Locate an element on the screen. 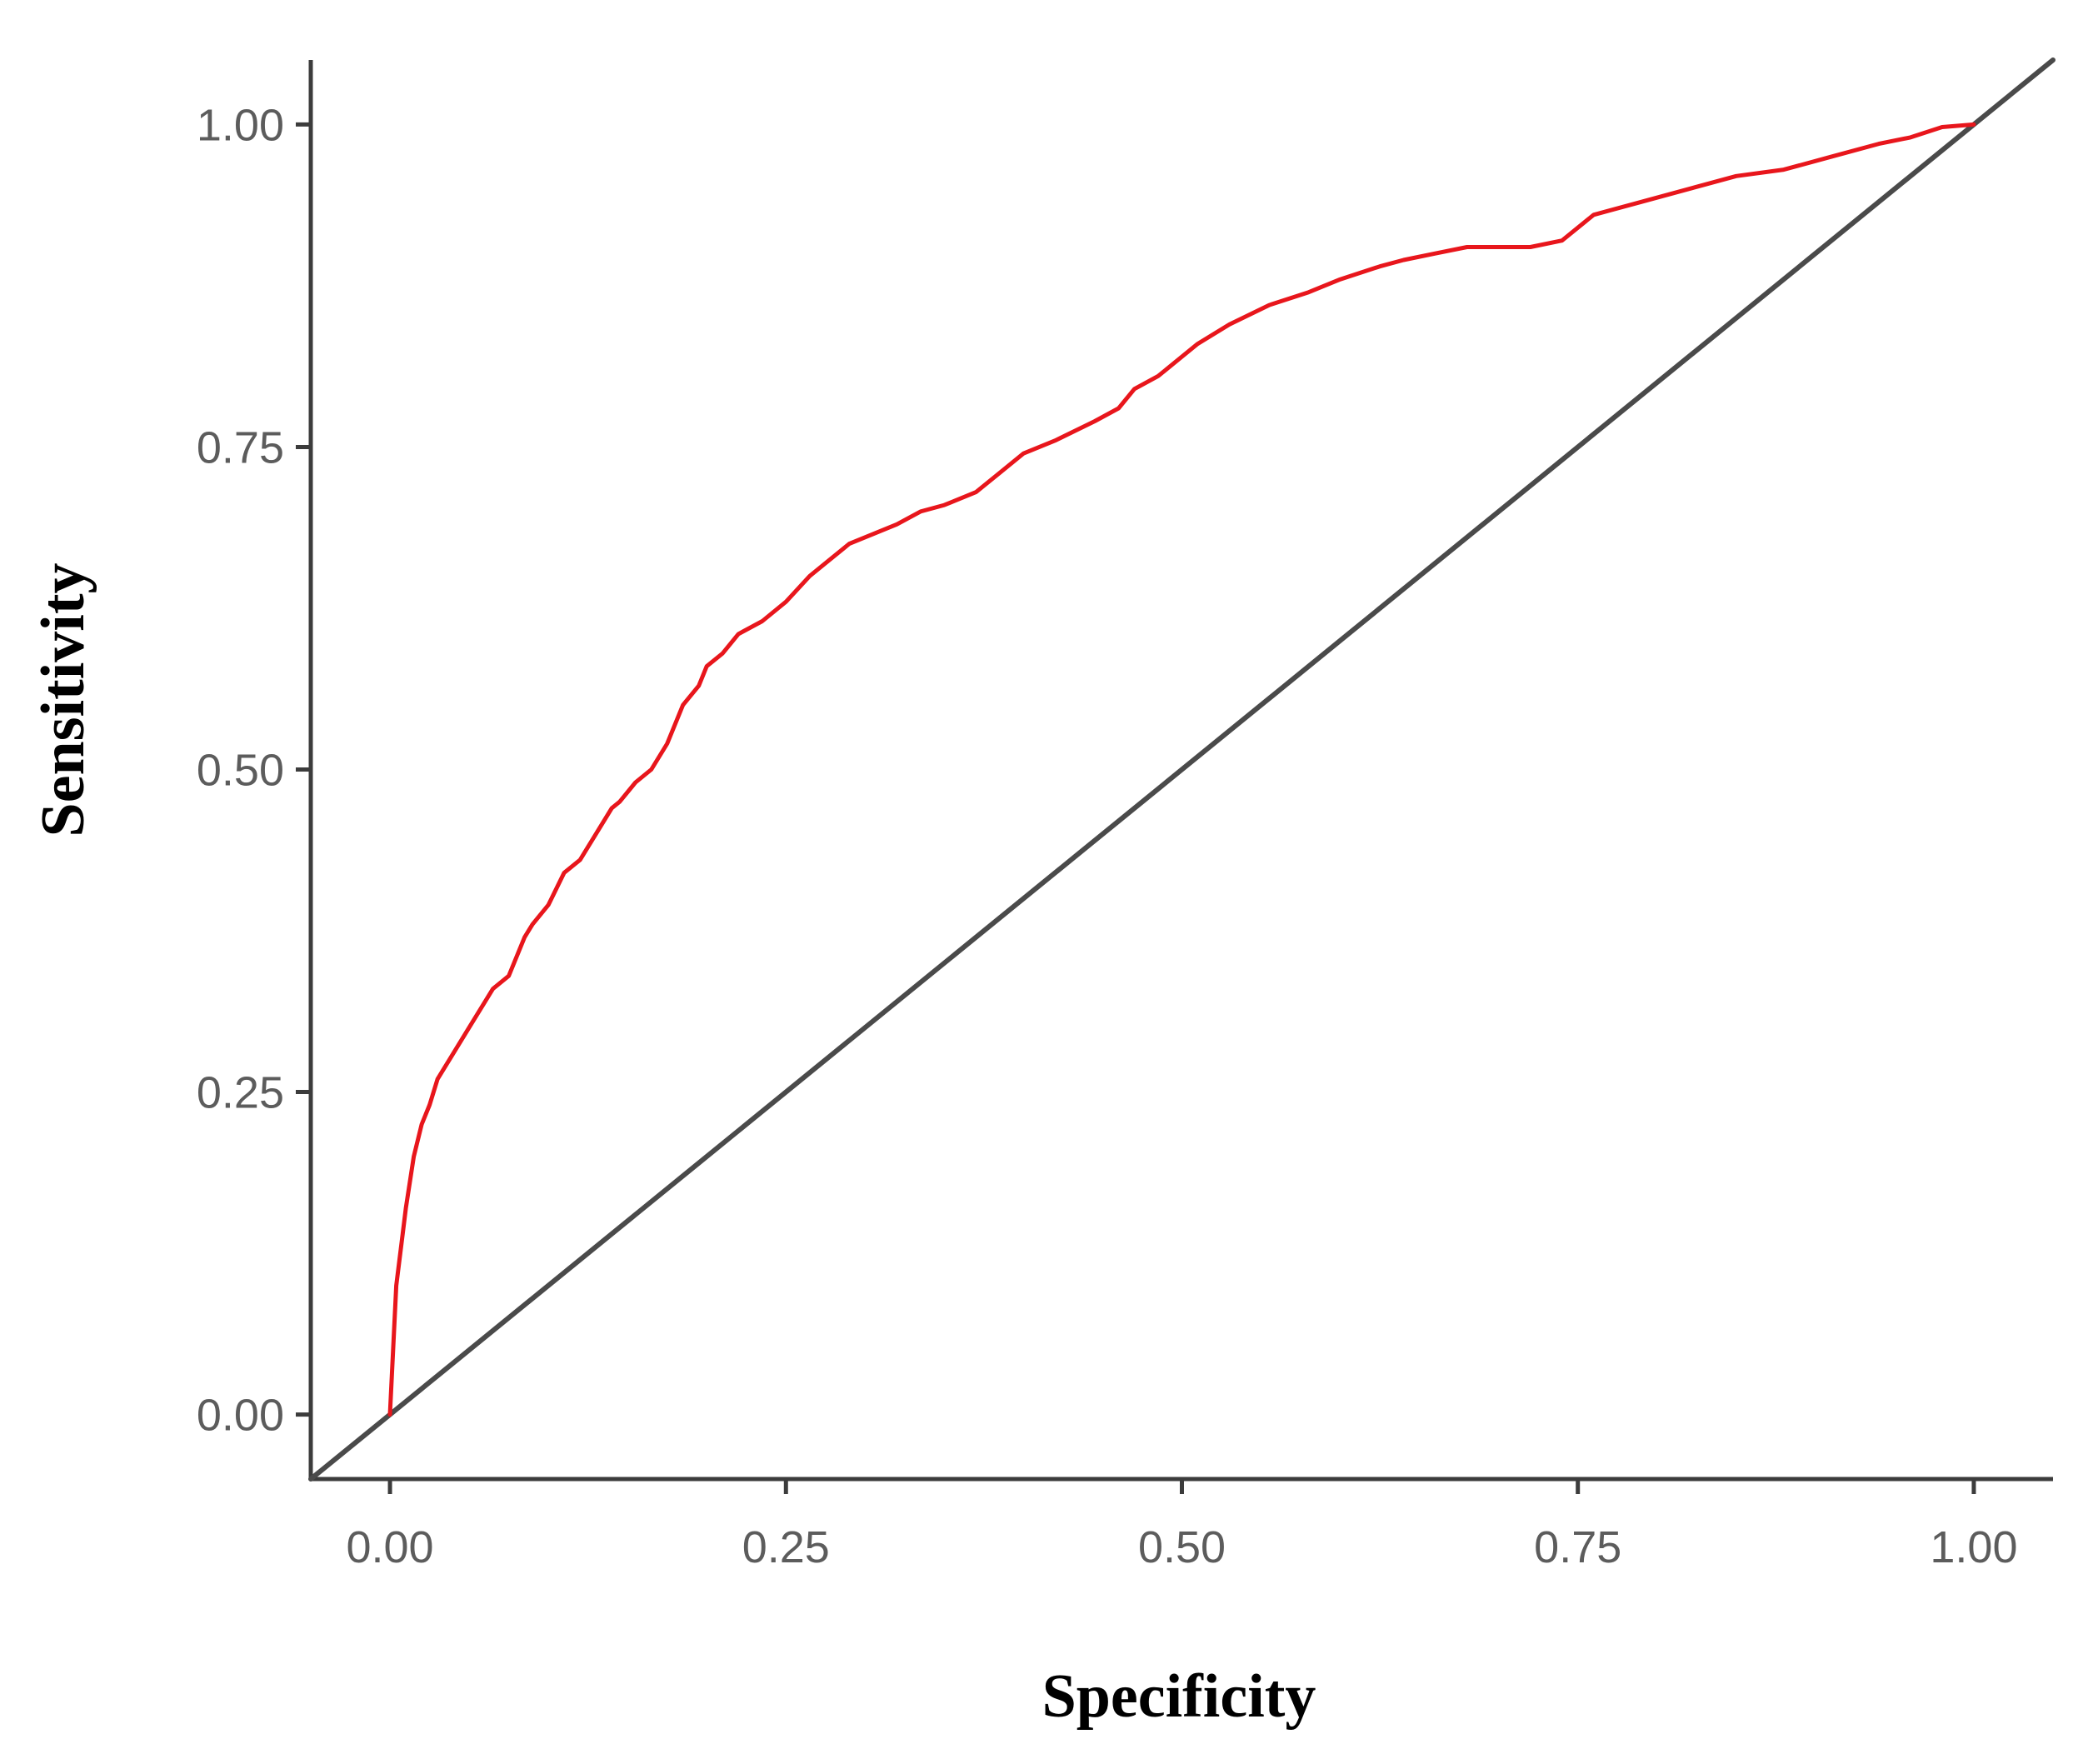 The width and height of the screenshot is (2083, 1764). y-tick-label: 0.75 is located at coordinates (241, 447).